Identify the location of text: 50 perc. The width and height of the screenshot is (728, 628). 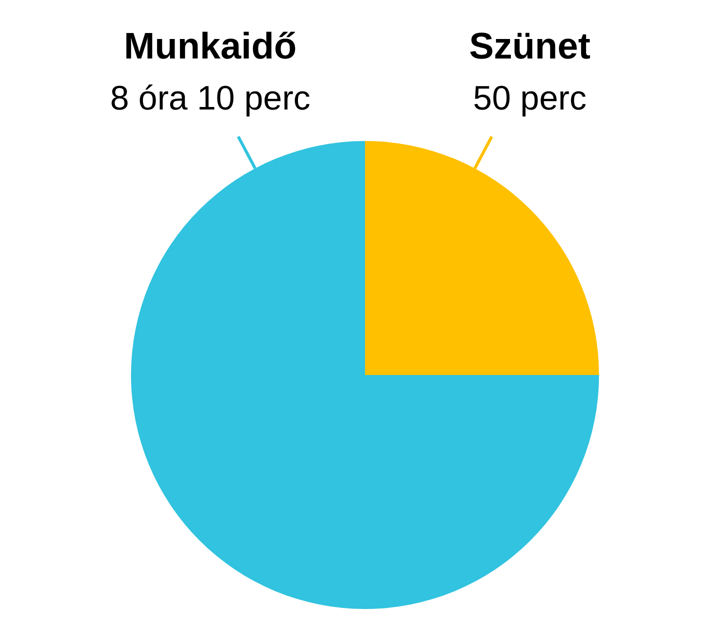
(529, 99).